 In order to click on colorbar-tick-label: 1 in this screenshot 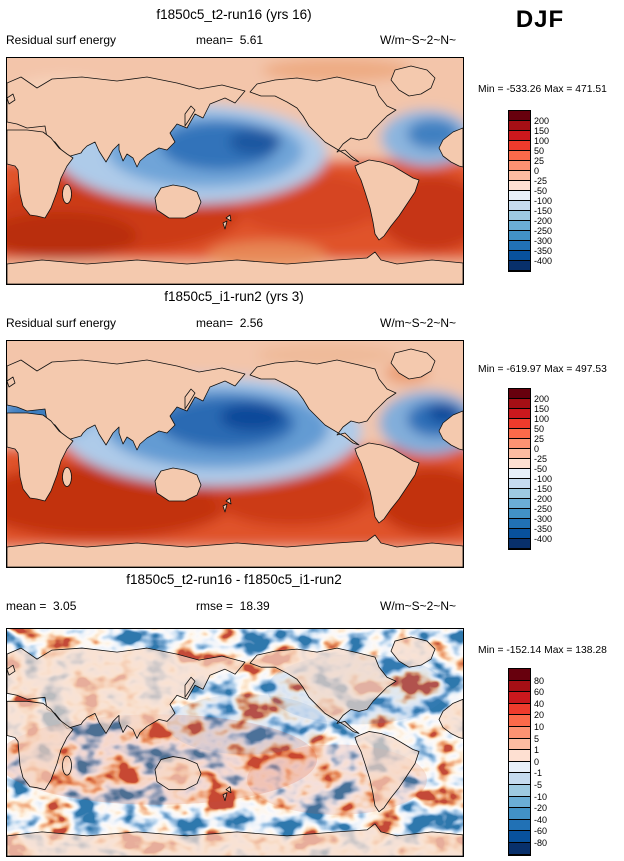, I will do `click(537, 750)`.